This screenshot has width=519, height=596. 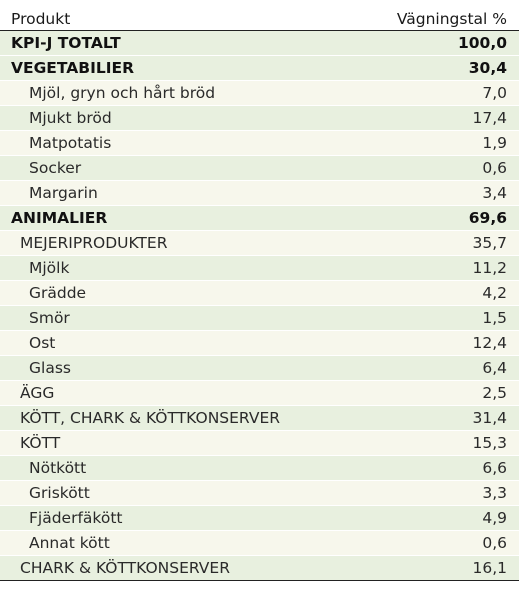 What do you see at coordinates (259, 443) in the screenshot?
I see `table-row: KÖTT 15,3` at bounding box center [259, 443].